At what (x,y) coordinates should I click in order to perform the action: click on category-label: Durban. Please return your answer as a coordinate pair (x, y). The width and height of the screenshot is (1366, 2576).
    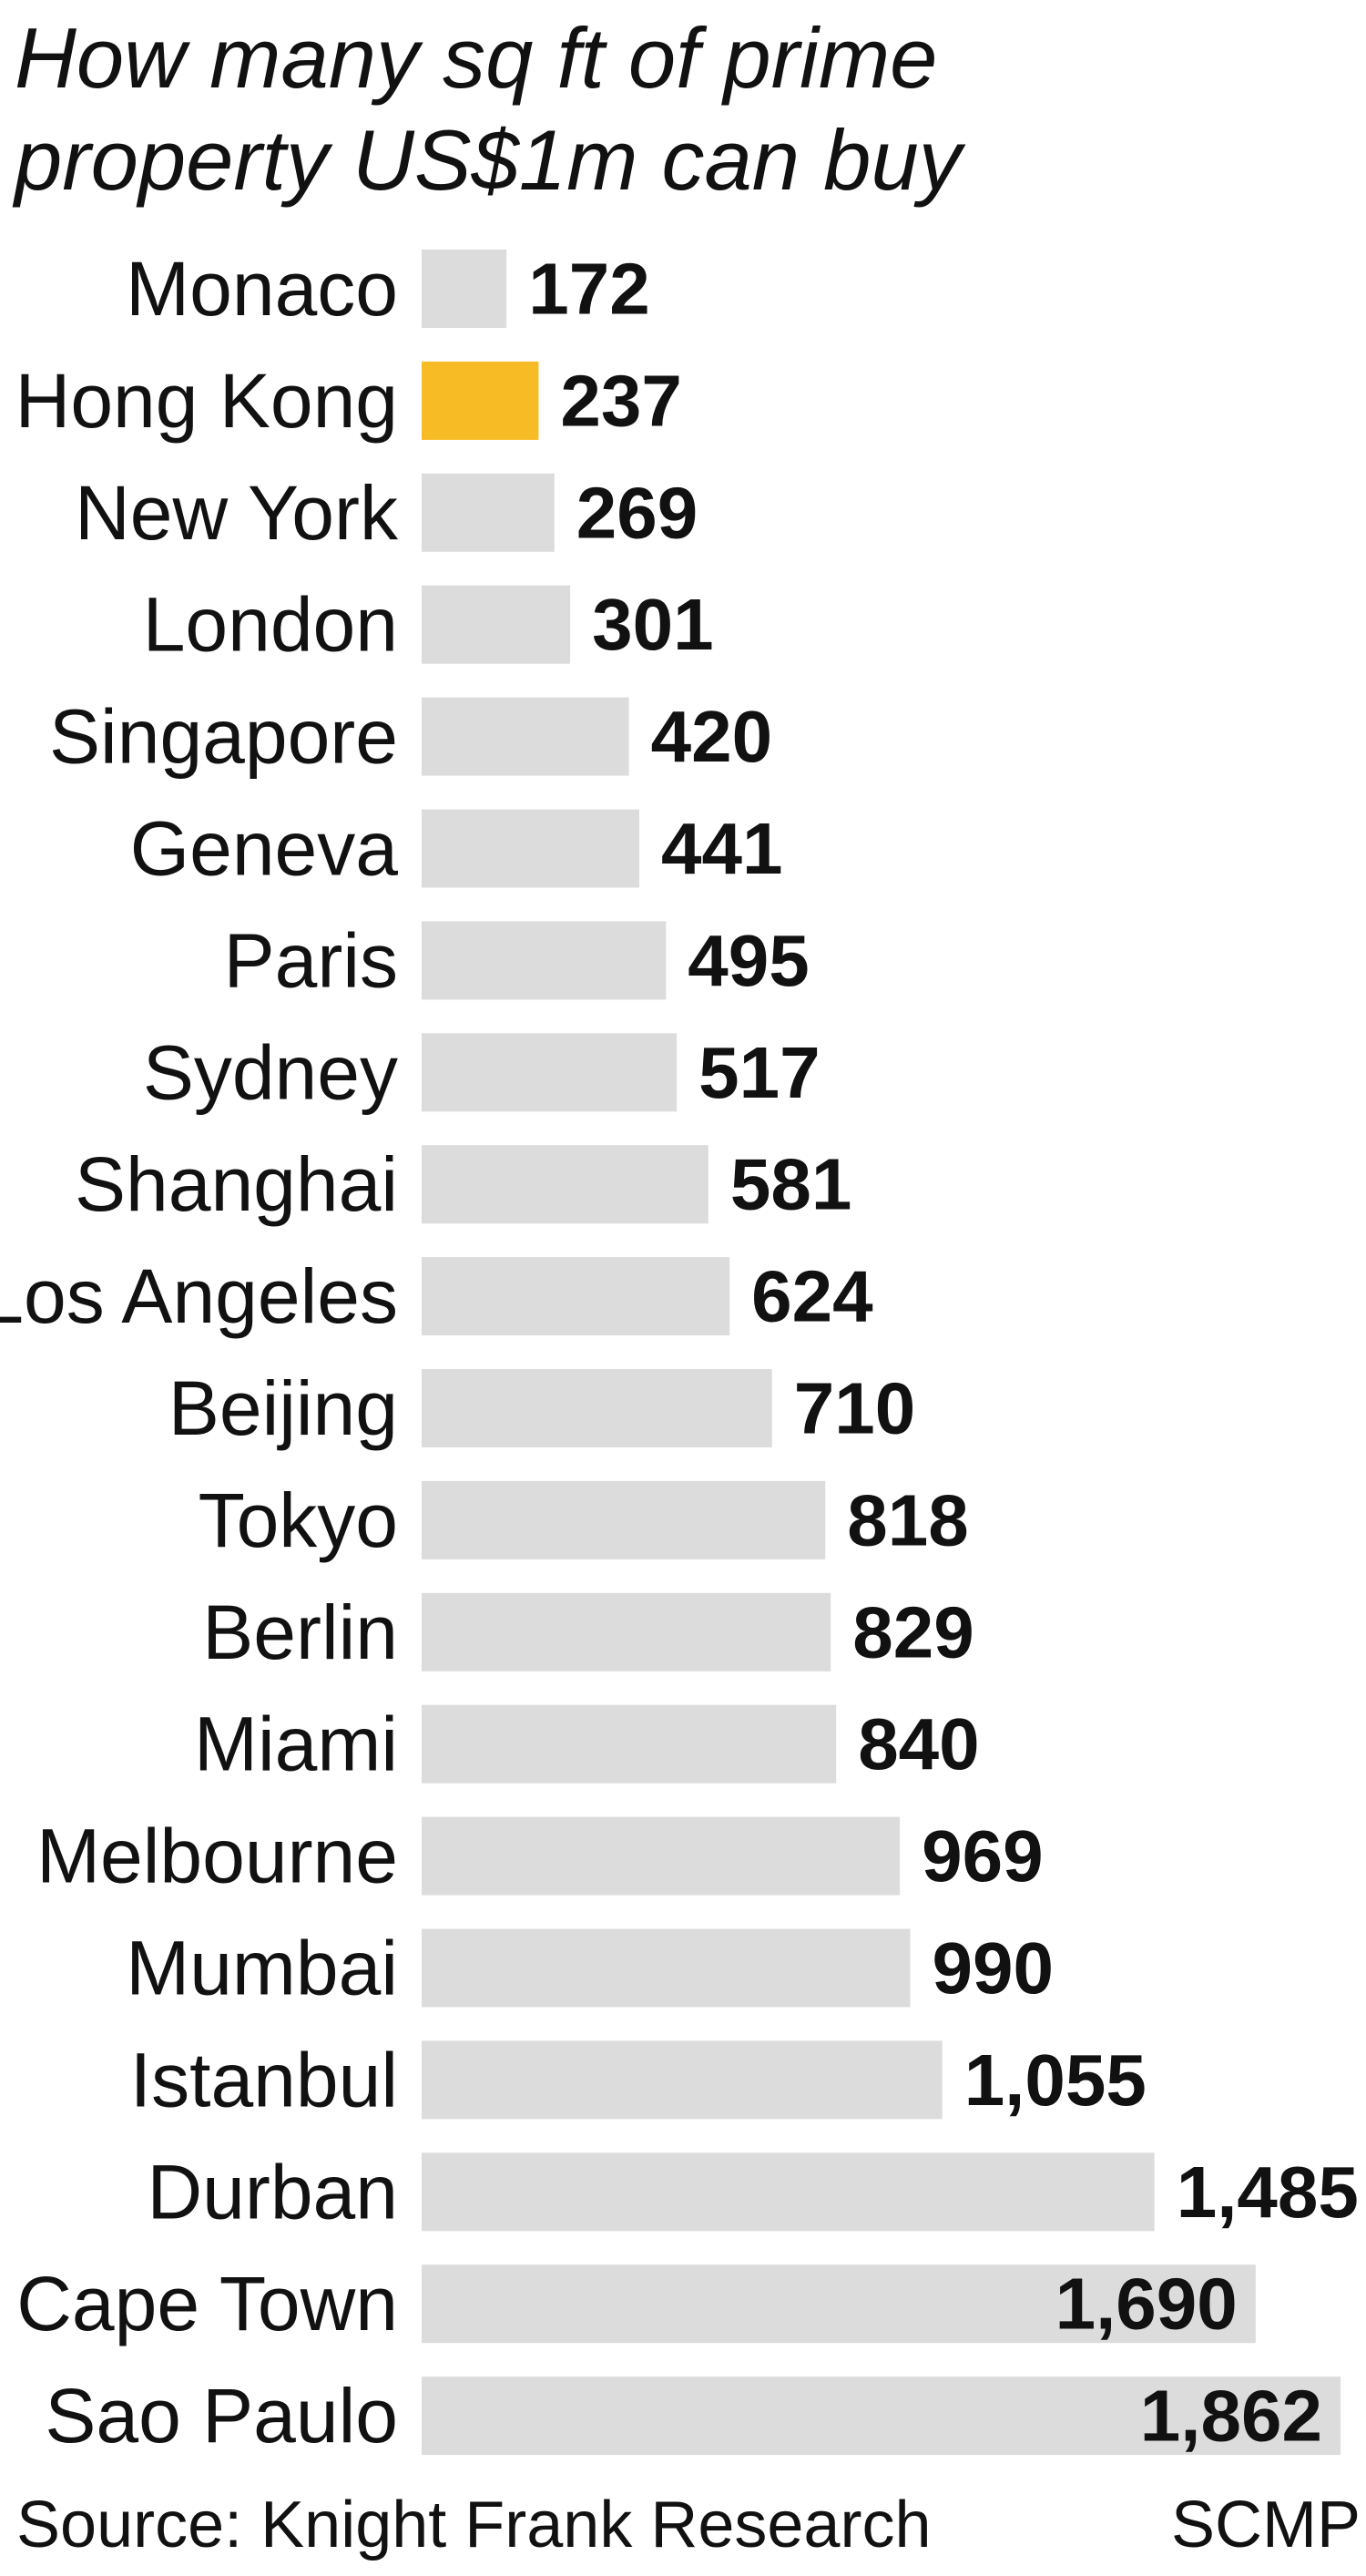
    Looking at the image, I should click on (272, 2191).